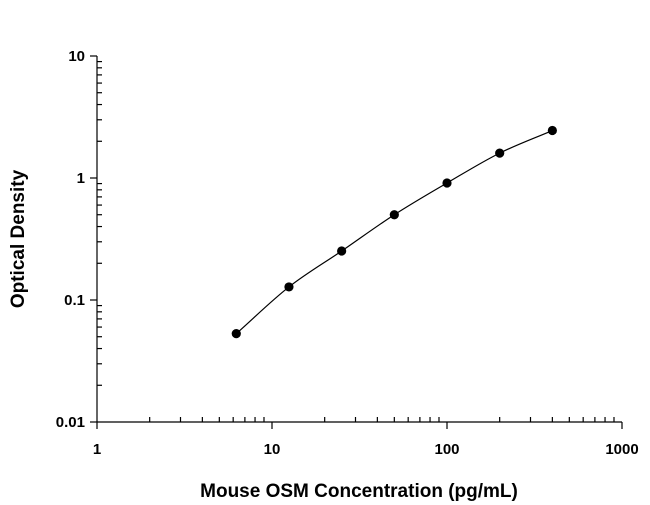  Describe the element at coordinates (81, 178) in the screenshot. I see `y-tick-label: 1` at that location.